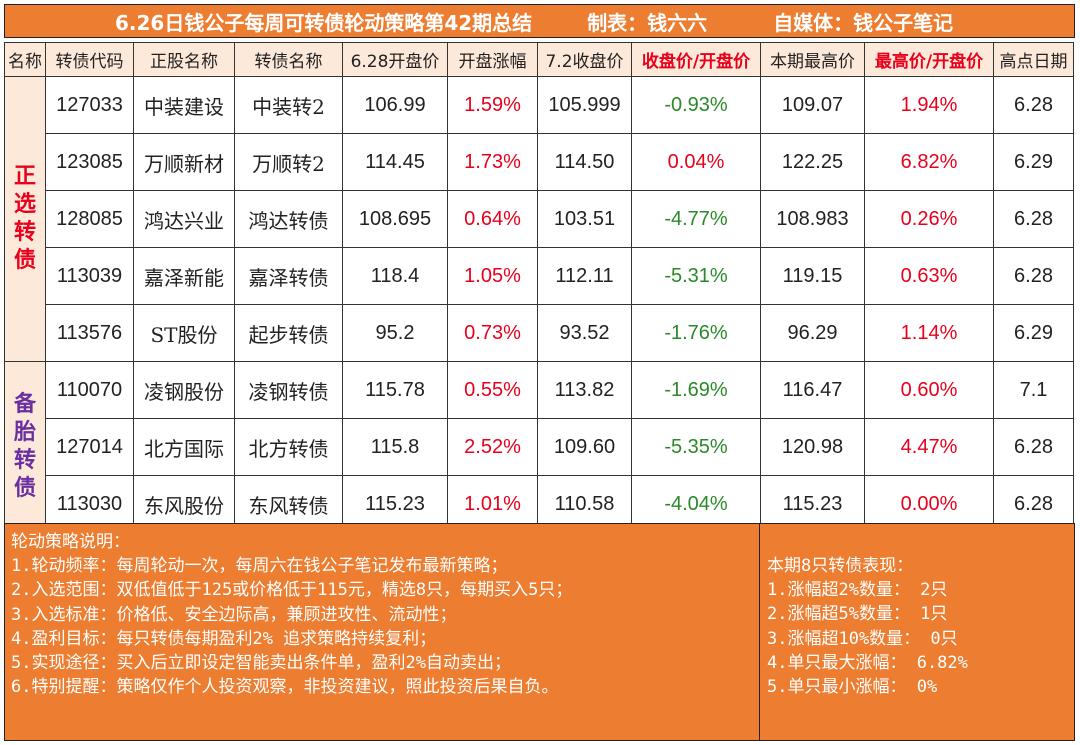  What do you see at coordinates (184, 105) in the screenshot?
I see `stock-name: 中装建设` at bounding box center [184, 105].